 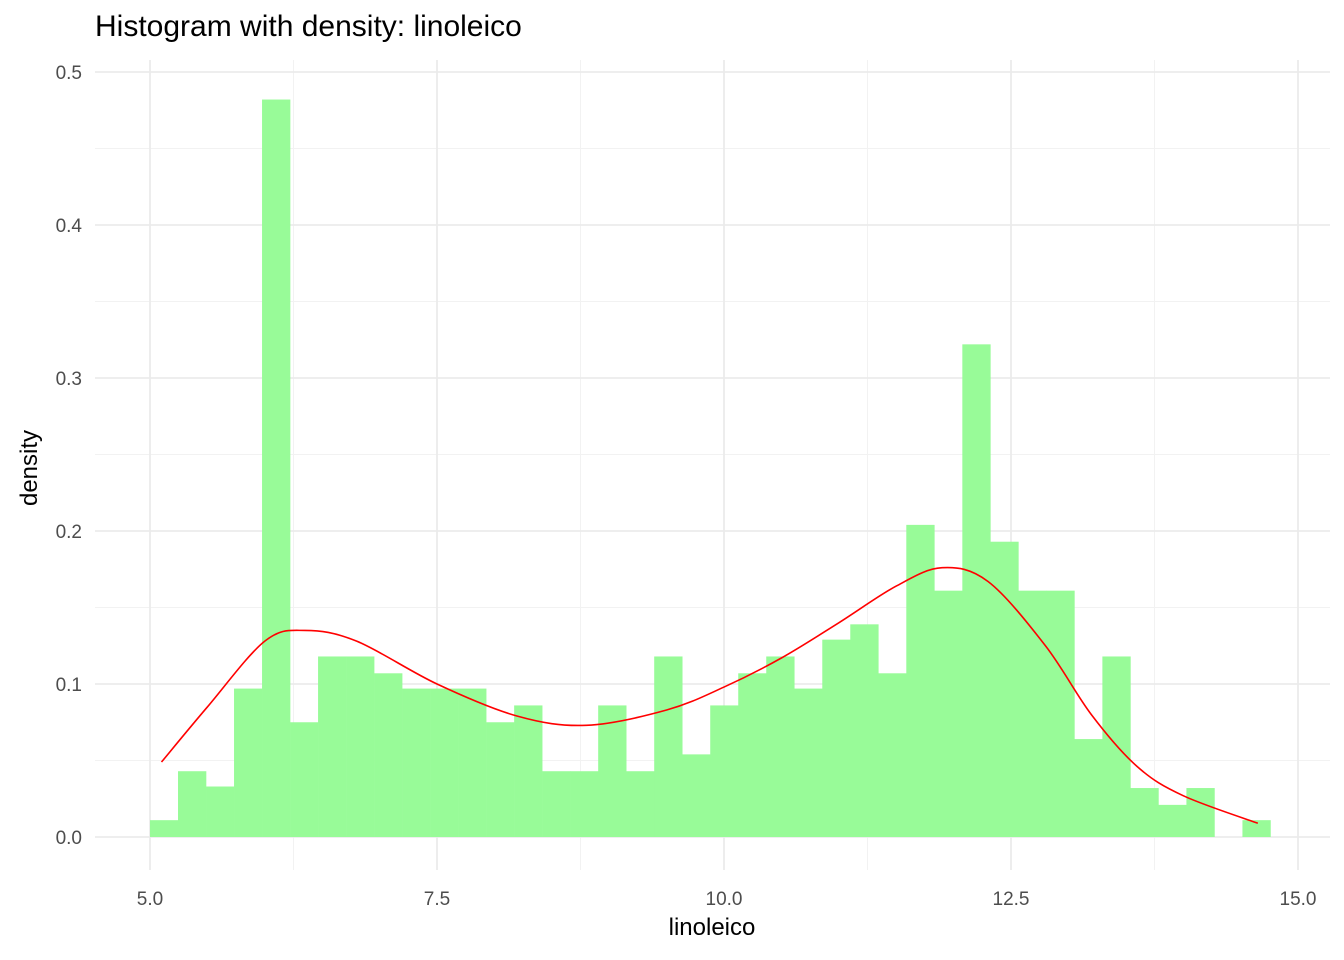 What do you see at coordinates (308, 26) in the screenshot?
I see `chart-title: Histogram with density: linoleico` at bounding box center [308, 26].